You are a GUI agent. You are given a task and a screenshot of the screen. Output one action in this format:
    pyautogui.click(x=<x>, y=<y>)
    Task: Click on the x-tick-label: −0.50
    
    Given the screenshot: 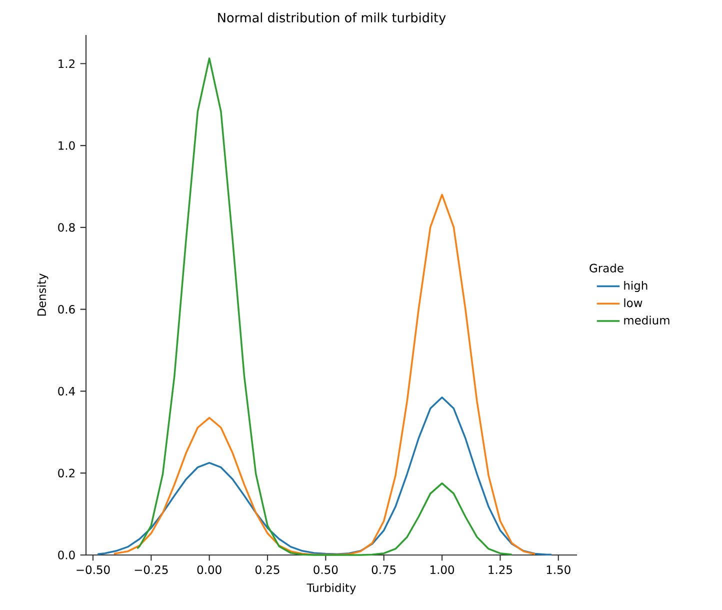 What is the action you would take?
    pyautogui.click(x=93, y=569)
    